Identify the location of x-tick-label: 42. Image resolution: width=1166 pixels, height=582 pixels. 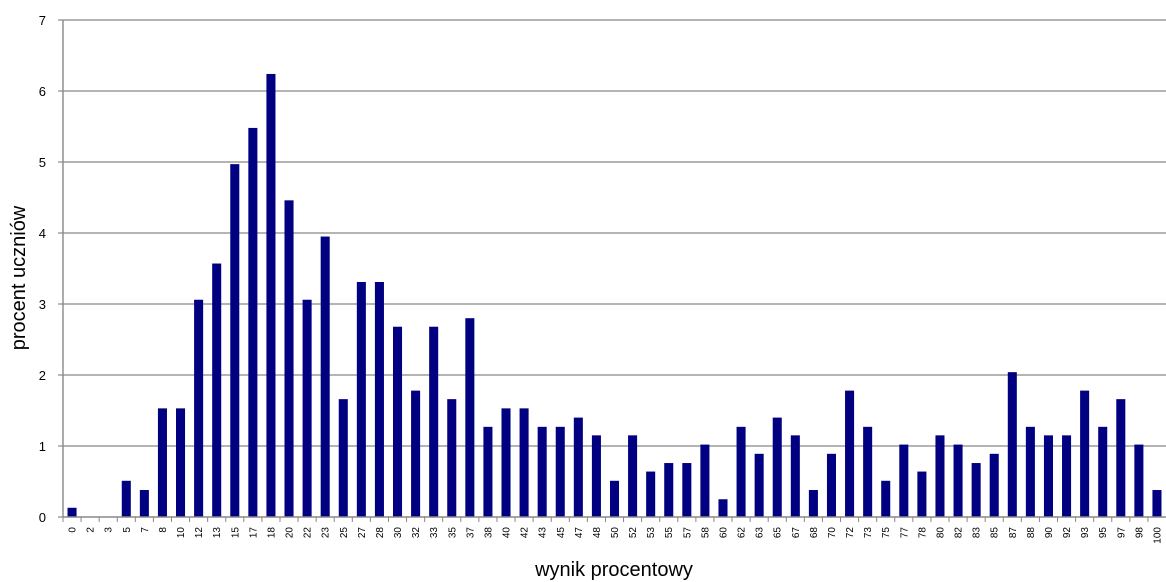
(525, 533).